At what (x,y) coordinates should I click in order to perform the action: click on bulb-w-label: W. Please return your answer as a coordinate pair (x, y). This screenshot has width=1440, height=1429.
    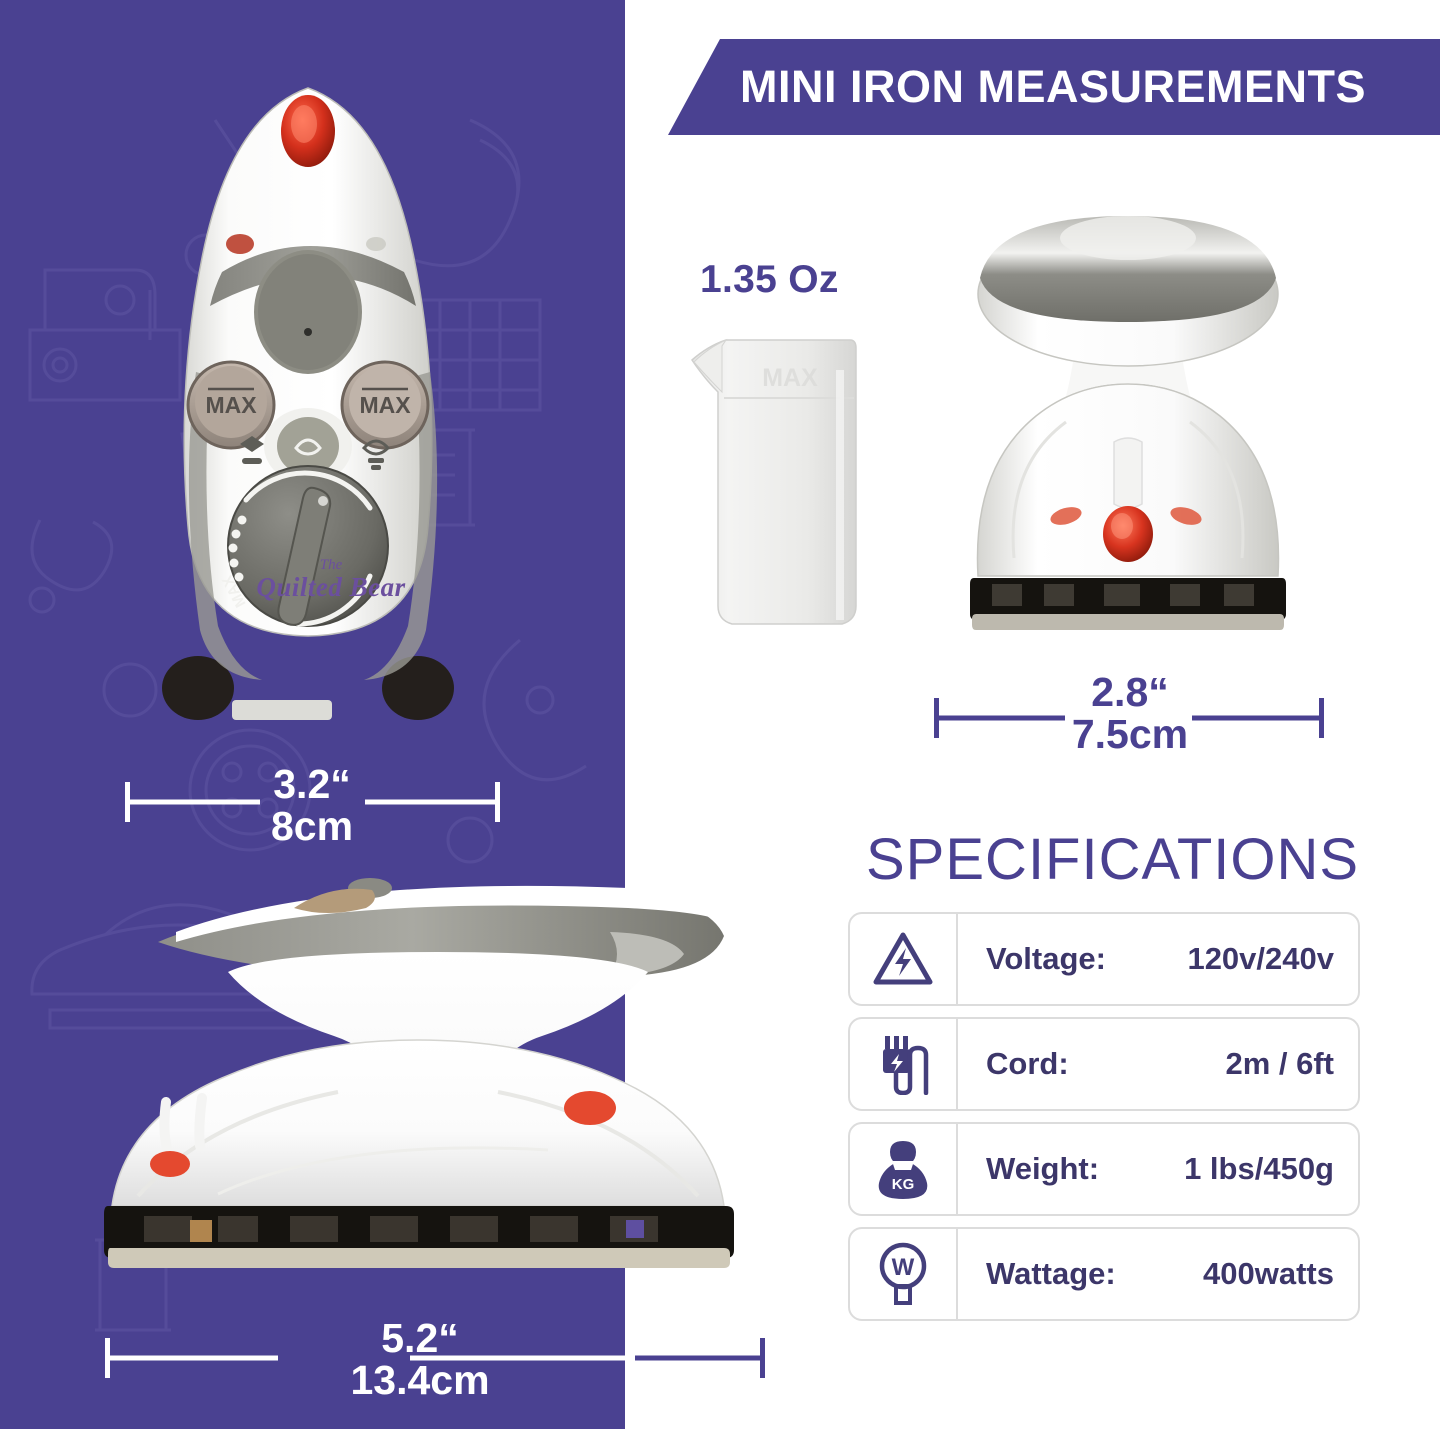
    Looking at the image, I should click on (903, 1267).